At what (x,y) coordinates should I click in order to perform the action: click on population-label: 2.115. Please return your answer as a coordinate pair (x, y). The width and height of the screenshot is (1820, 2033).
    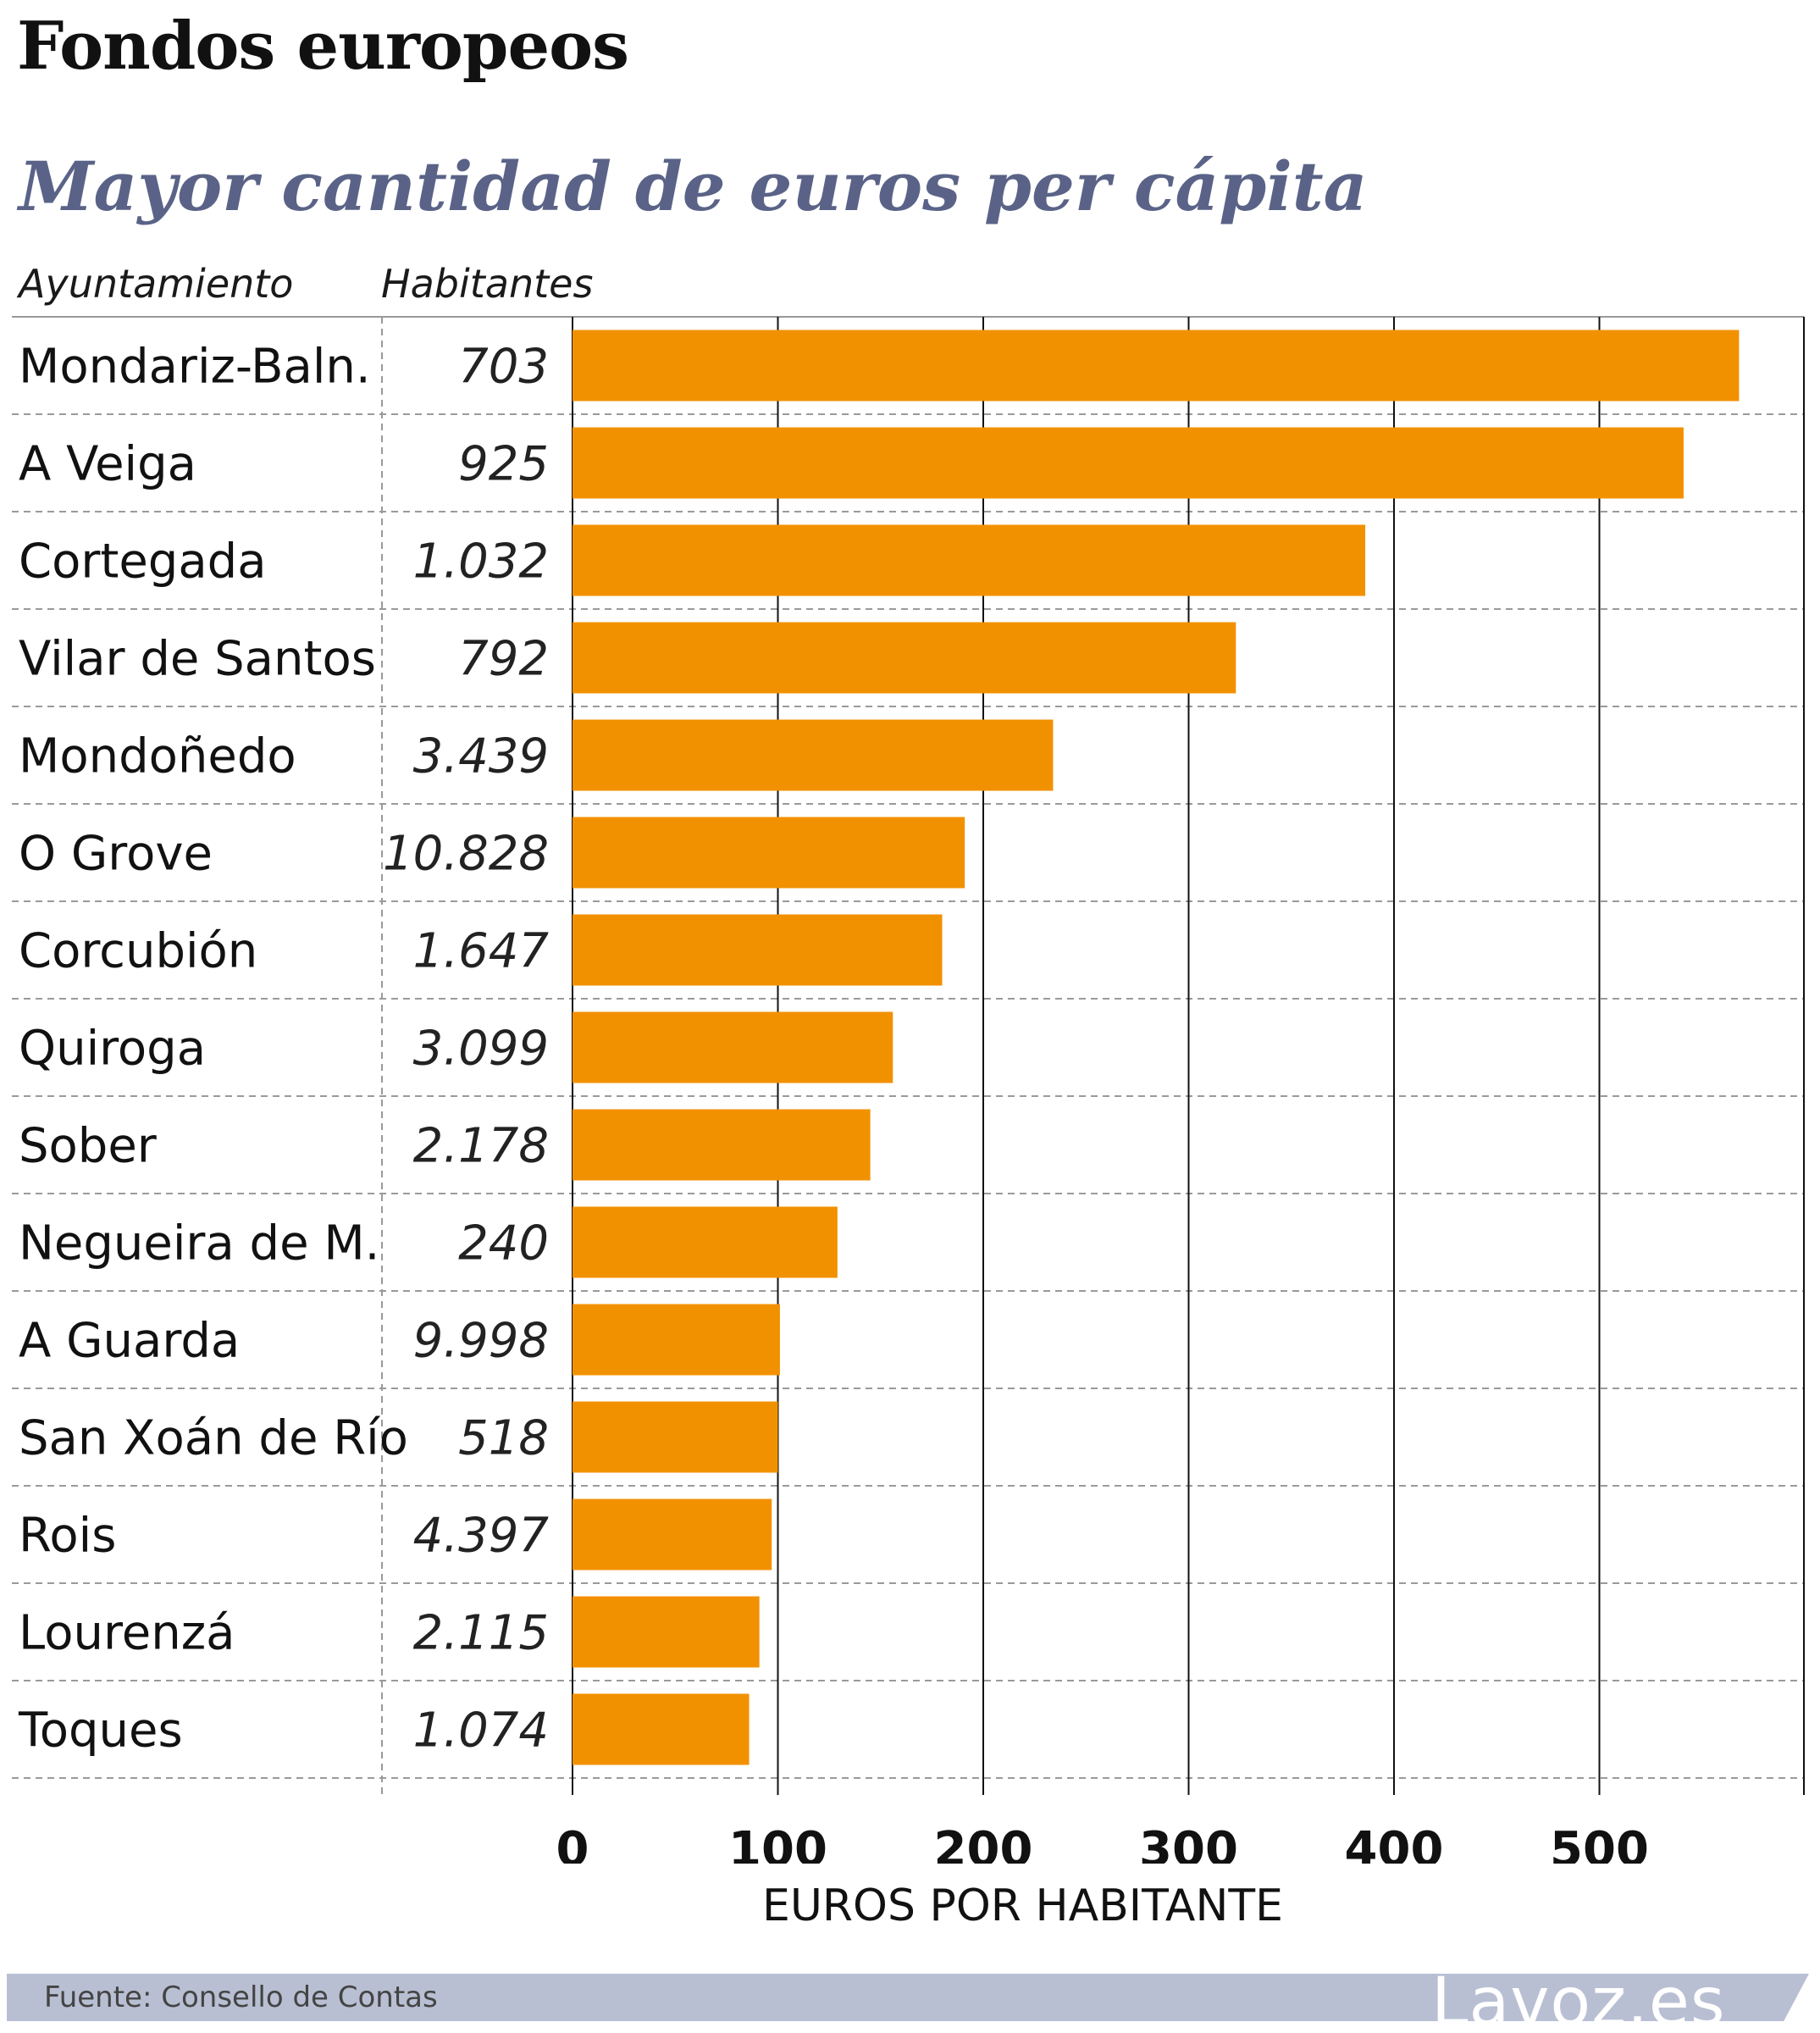
    Looking at the image, I should click on (481, 1633).